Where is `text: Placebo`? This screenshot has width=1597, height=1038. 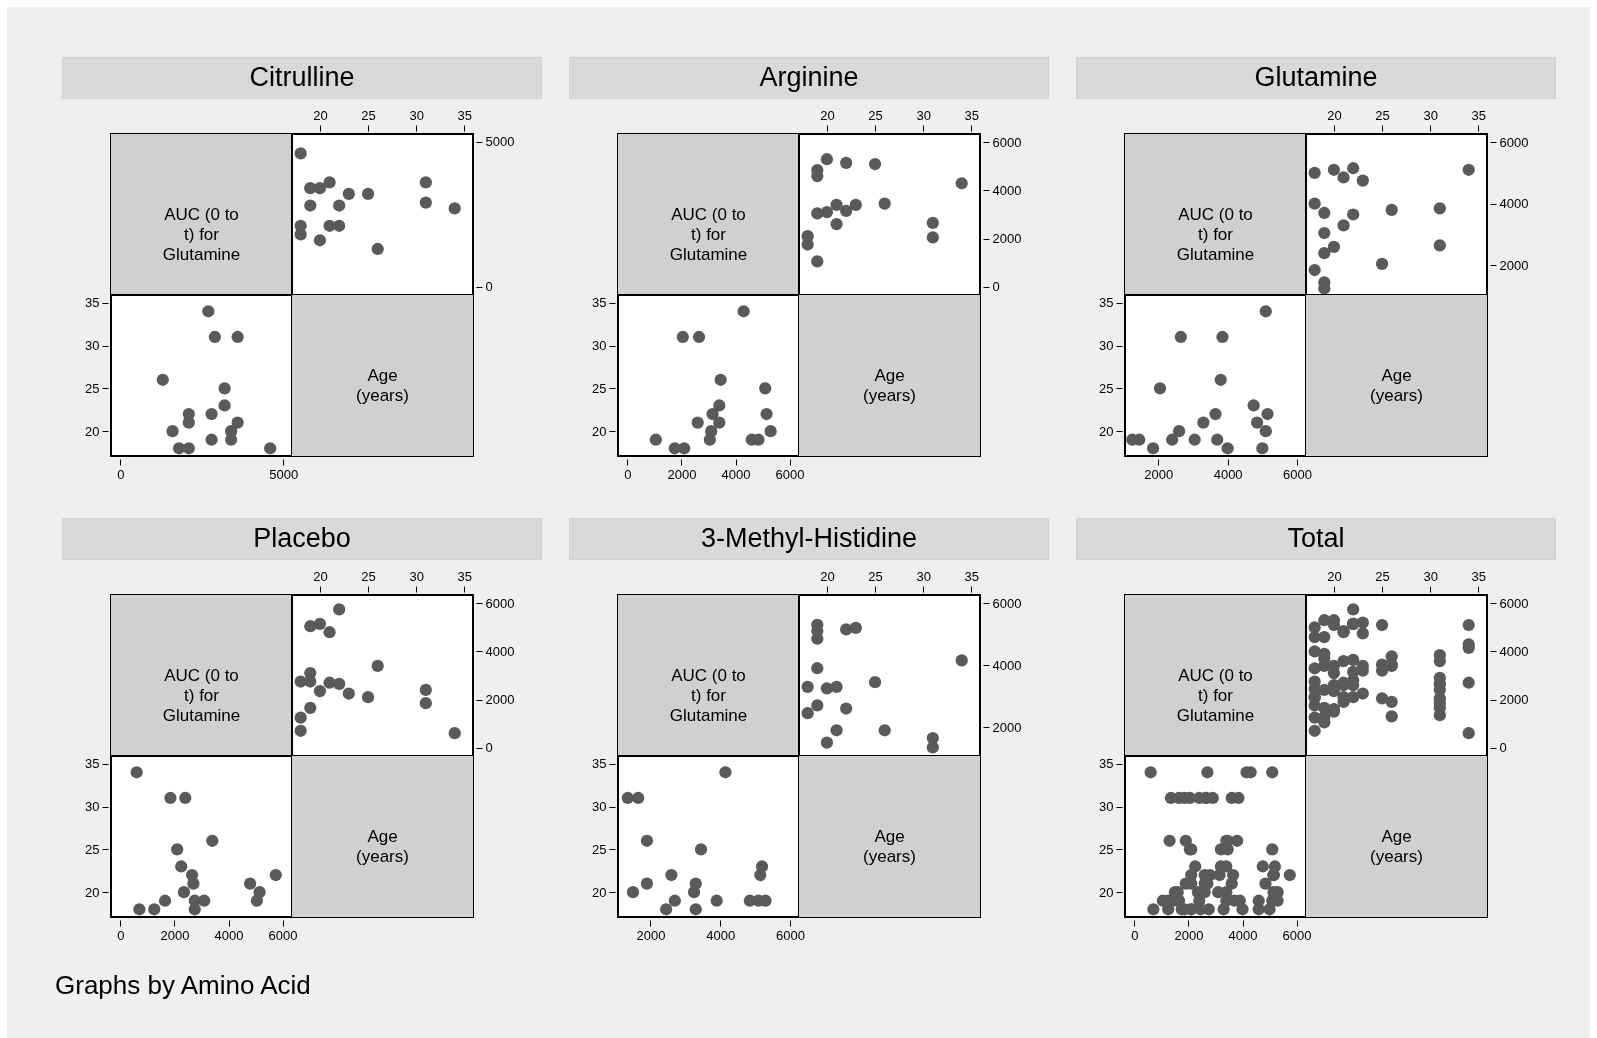 text: Placebo is located at coordinates (302, 538).